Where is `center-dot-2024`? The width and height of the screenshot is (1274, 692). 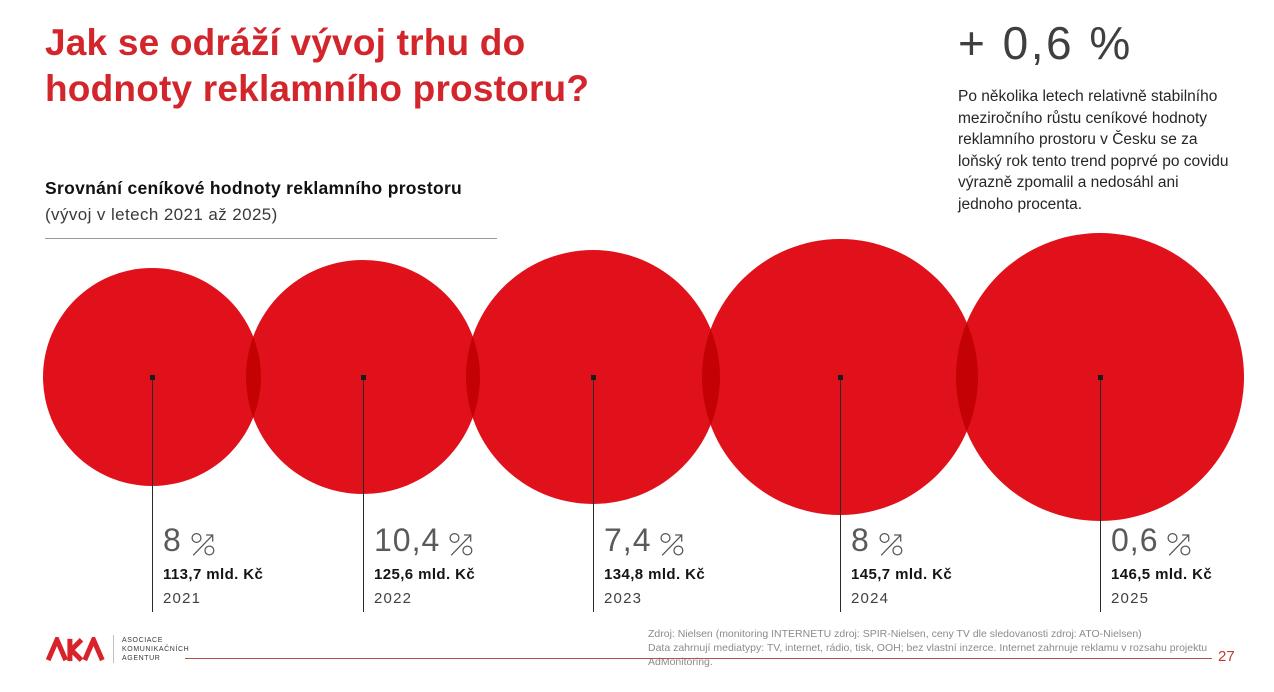
center-dot-2024 is located at coordinates (840, 377).